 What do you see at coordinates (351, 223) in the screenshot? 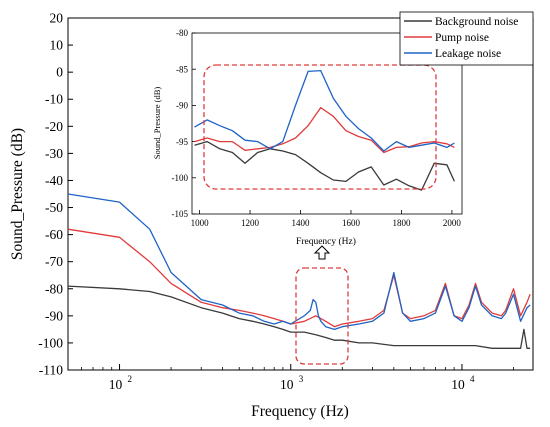
I see `inset-x-tick-label: 1600` at bounding box center [351, 223].